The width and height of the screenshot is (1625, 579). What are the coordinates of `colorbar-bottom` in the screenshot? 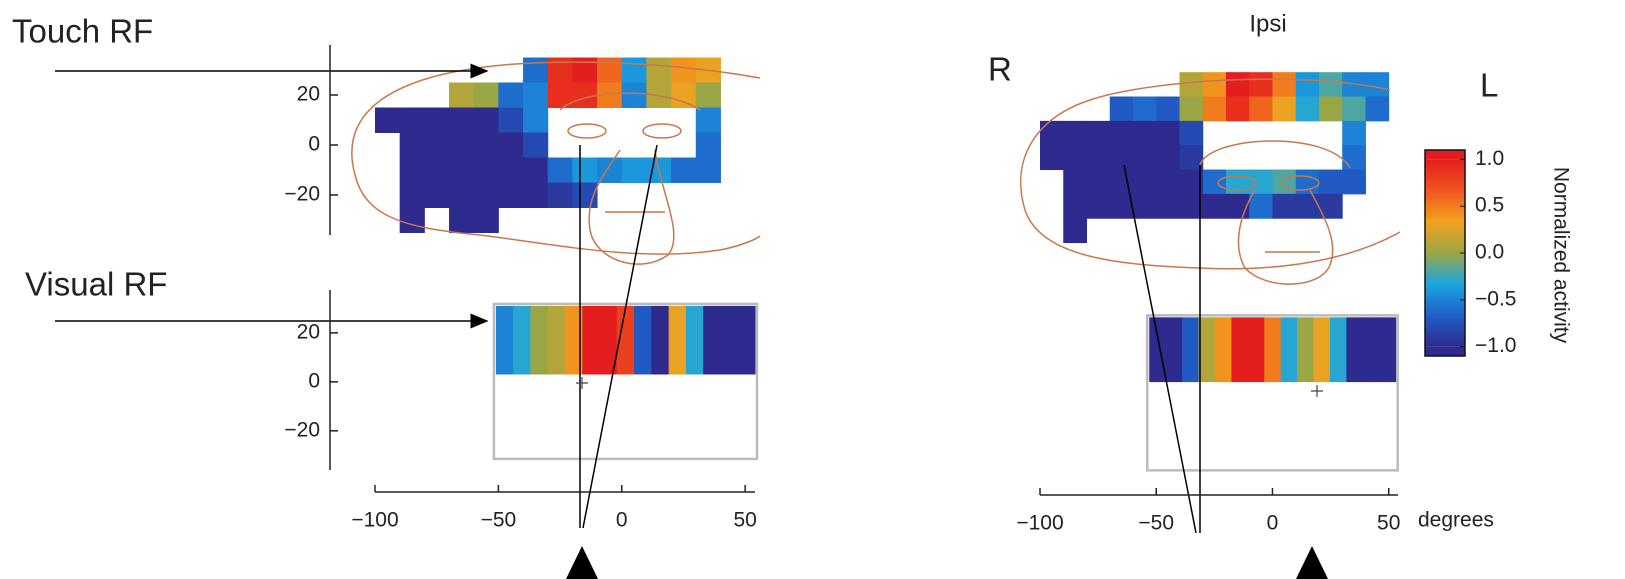 It's located at (1445, 351).